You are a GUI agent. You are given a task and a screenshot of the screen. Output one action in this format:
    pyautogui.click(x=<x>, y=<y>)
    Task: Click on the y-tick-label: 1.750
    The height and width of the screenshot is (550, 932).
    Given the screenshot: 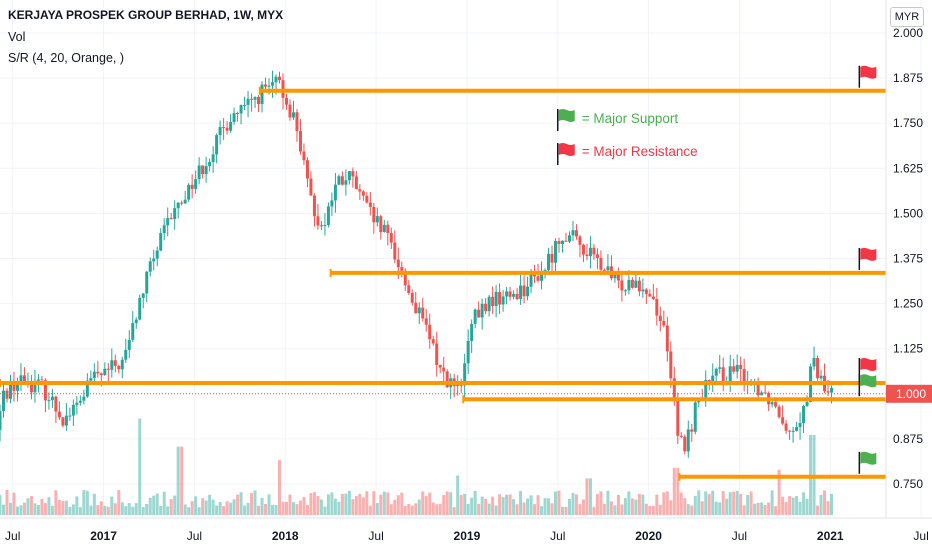 What is the action you would take?
    pyautogui.click(x=908, y=123)
    